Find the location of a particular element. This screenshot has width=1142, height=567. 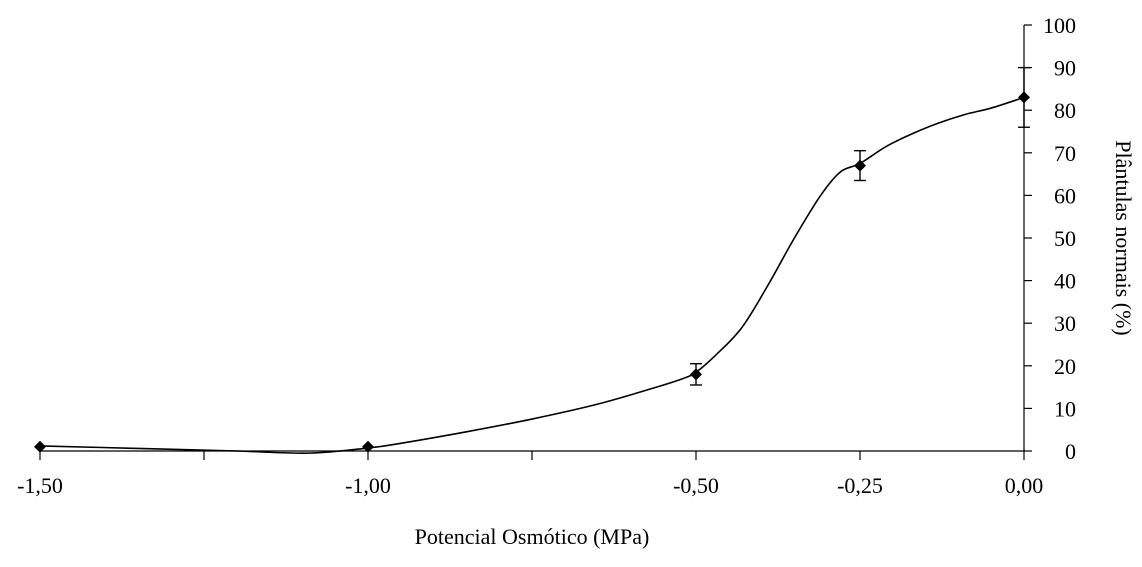

y-tick-label: 10 is located at coordinates (1065, 408).